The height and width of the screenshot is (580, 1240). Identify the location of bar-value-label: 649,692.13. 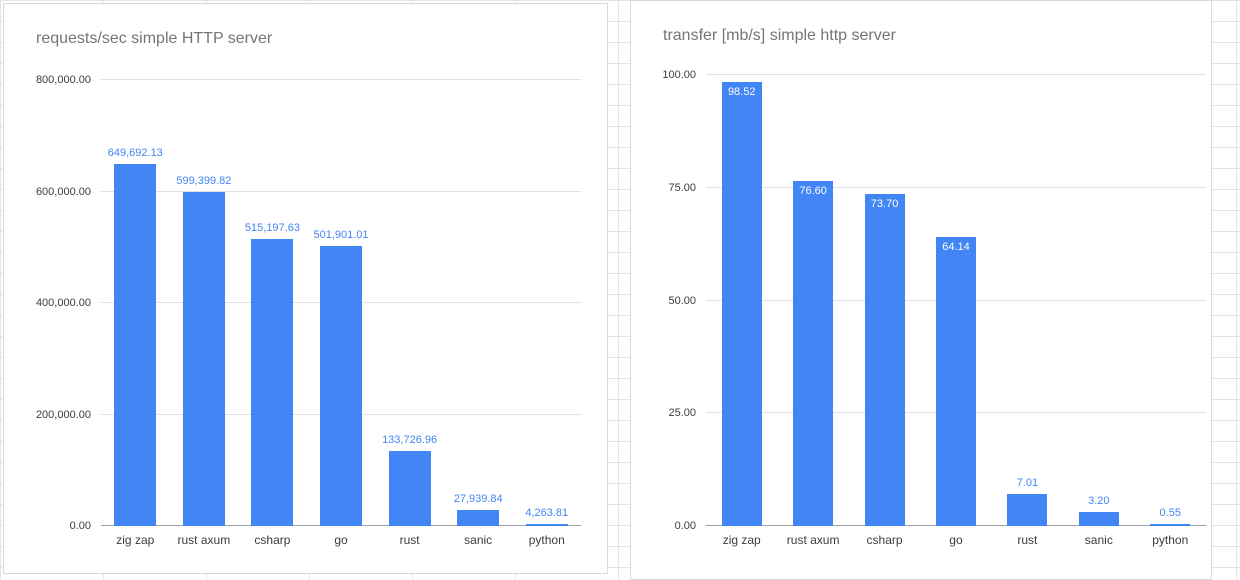
(135, 152).